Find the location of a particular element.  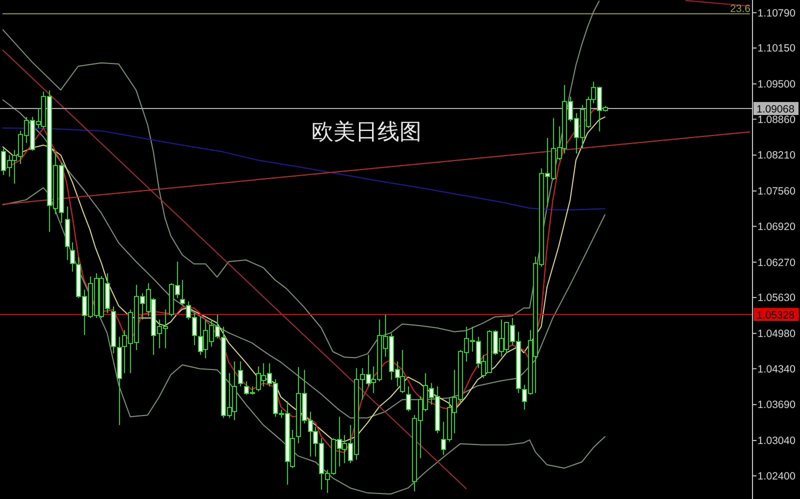

y-tick-label: 1.06920 is located at coordinates (777, 226).